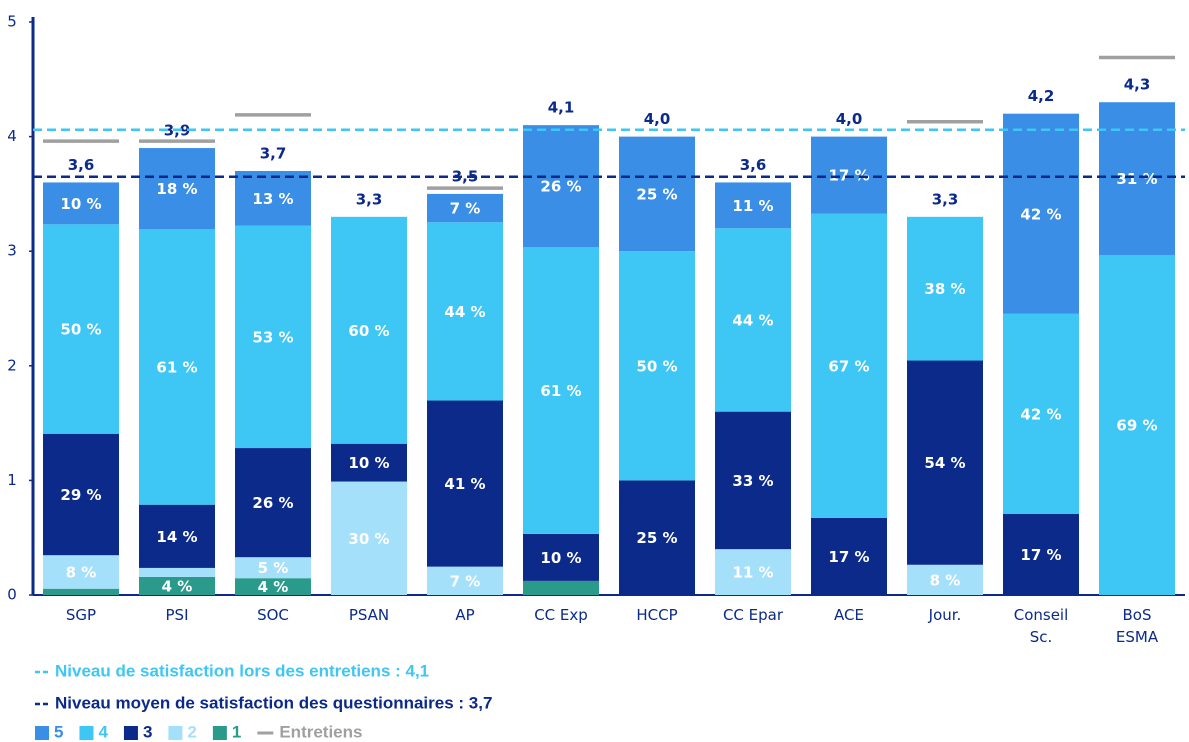 The height and width of the screenshot is (742, 1189). What do you see at coordinates (752, 481) in the screenshot?
I see `segment-label: 33 %` at bounding box center [752, 481].